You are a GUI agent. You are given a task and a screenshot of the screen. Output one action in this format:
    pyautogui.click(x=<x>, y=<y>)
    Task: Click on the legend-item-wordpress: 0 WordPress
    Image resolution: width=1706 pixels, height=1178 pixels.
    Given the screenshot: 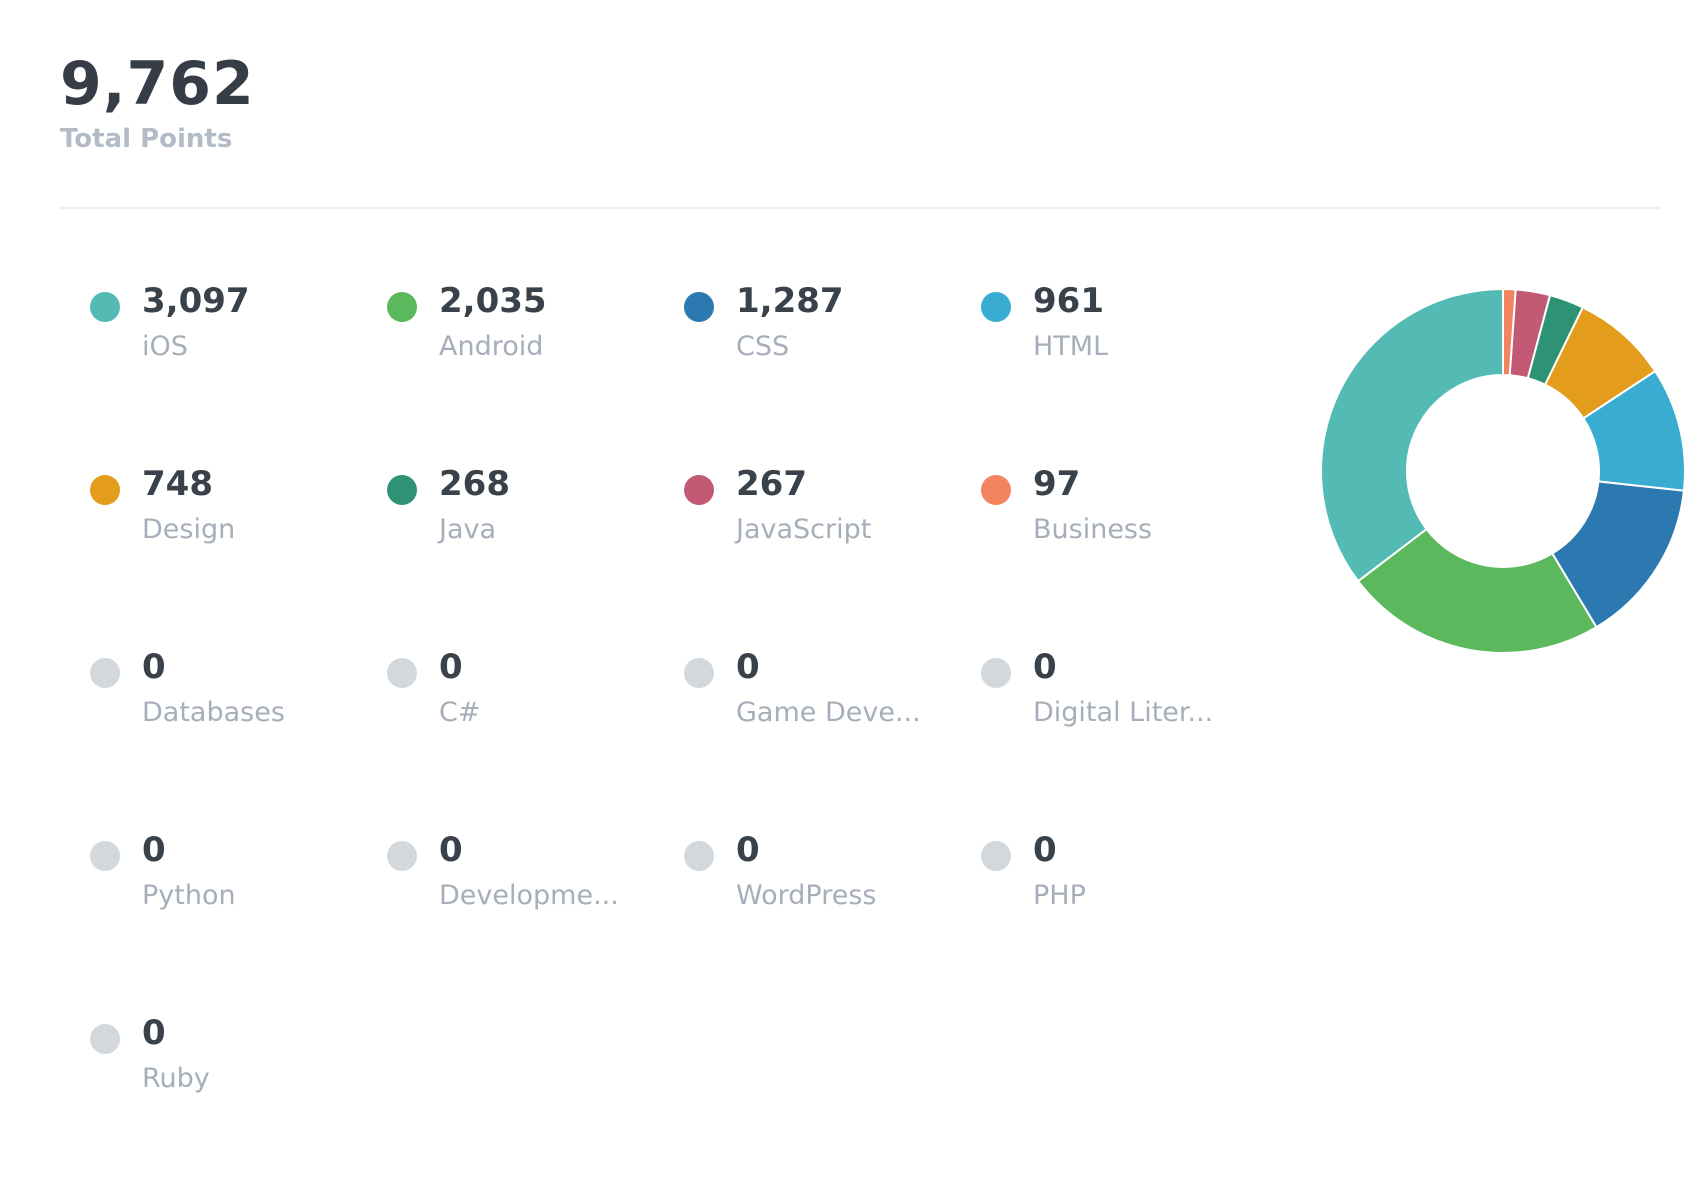 What is the action you would take?
    pyautogui.click(x=832, y=884)
    